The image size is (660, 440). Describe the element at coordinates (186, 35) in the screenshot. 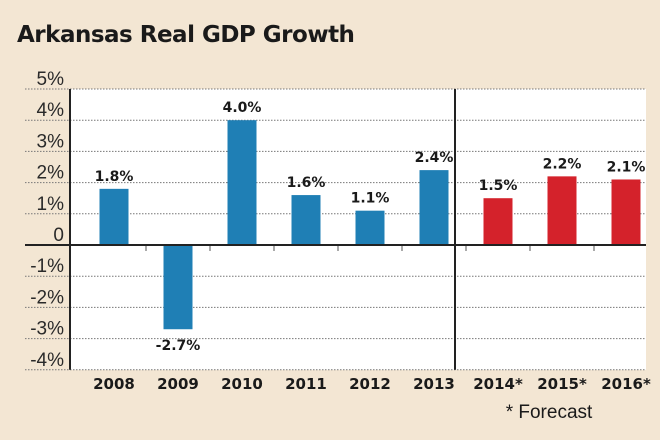

I see `chart-title: Arkansas Real GDP Growth` at that location.